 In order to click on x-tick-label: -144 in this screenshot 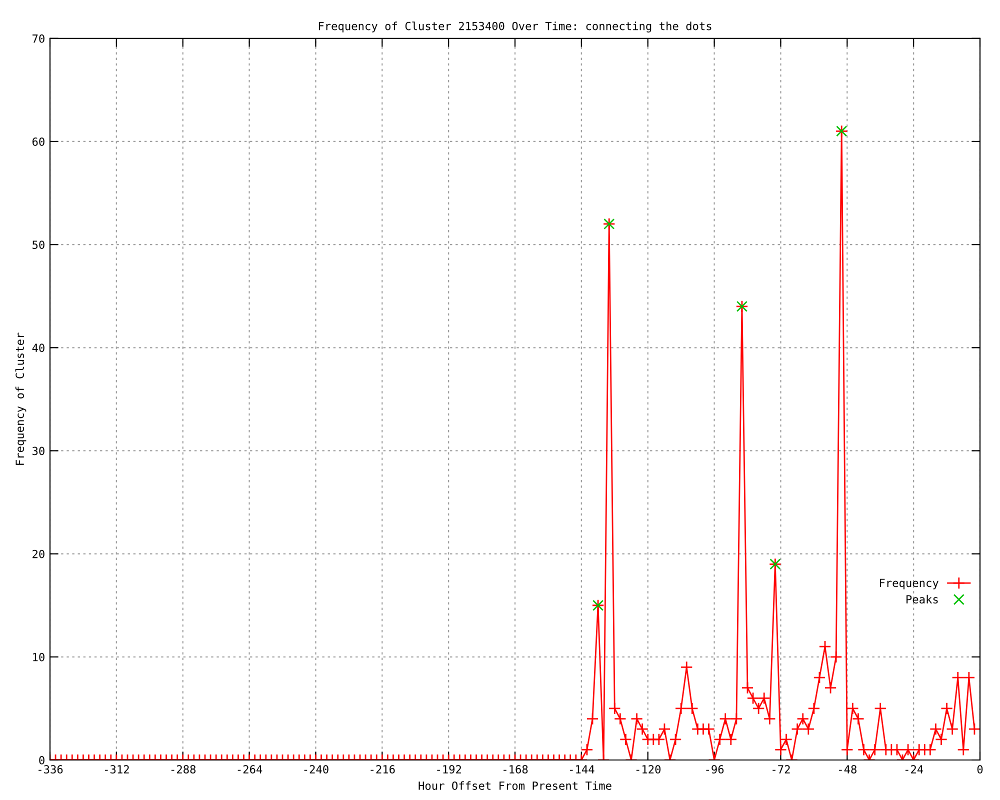, I will do `click(582, 769)`.